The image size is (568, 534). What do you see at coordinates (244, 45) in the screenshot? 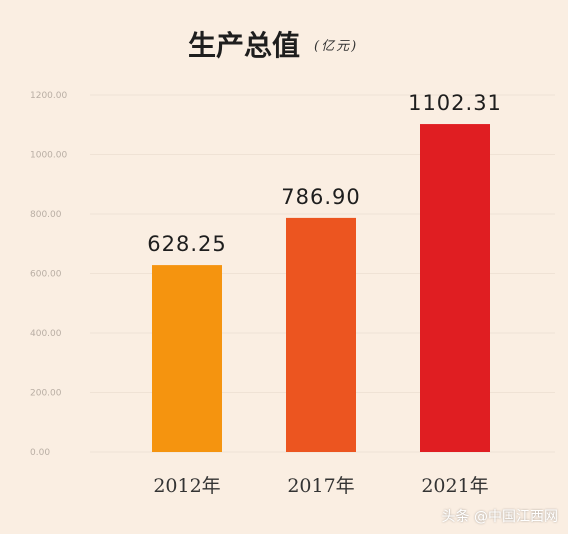
I see `chart-title: 生产总值` at bounding box center [244, 45].